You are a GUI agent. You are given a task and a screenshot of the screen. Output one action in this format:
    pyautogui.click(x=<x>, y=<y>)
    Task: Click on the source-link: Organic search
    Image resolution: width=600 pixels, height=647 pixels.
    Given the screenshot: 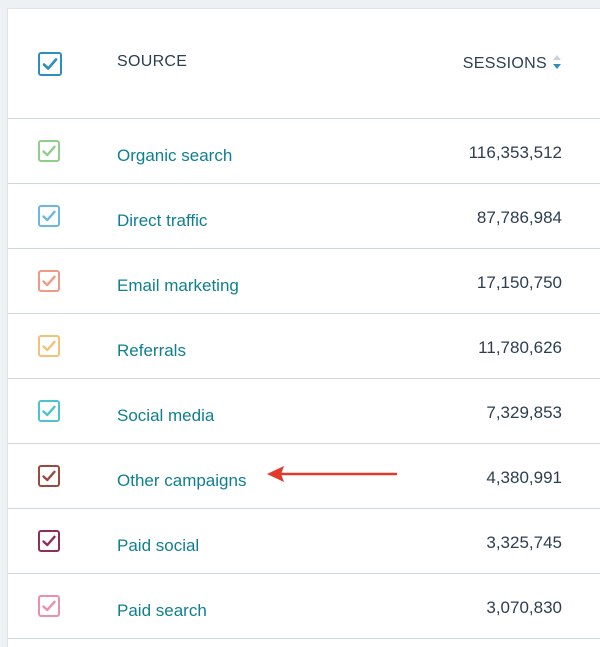 What is the action you would take?
    pyautogui.click(x=175, y=155)
    